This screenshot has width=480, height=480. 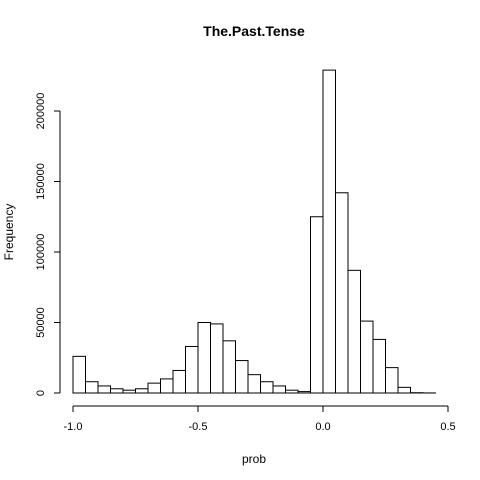 I want to click on x-tick-label: -1.0, so click(x=73, y=427).